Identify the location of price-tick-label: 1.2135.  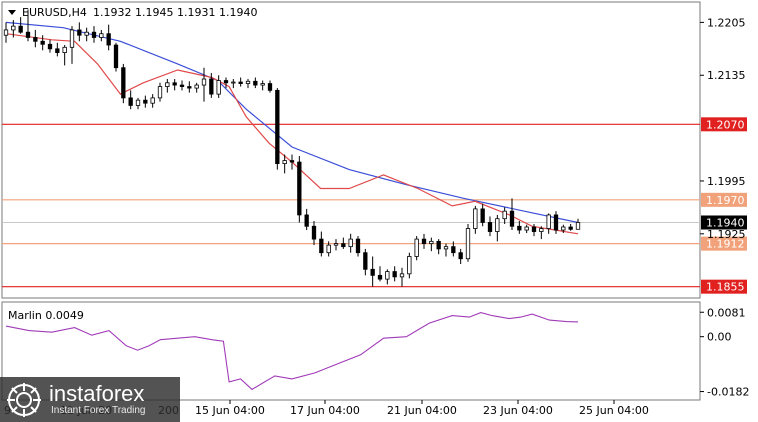
(726, 75).